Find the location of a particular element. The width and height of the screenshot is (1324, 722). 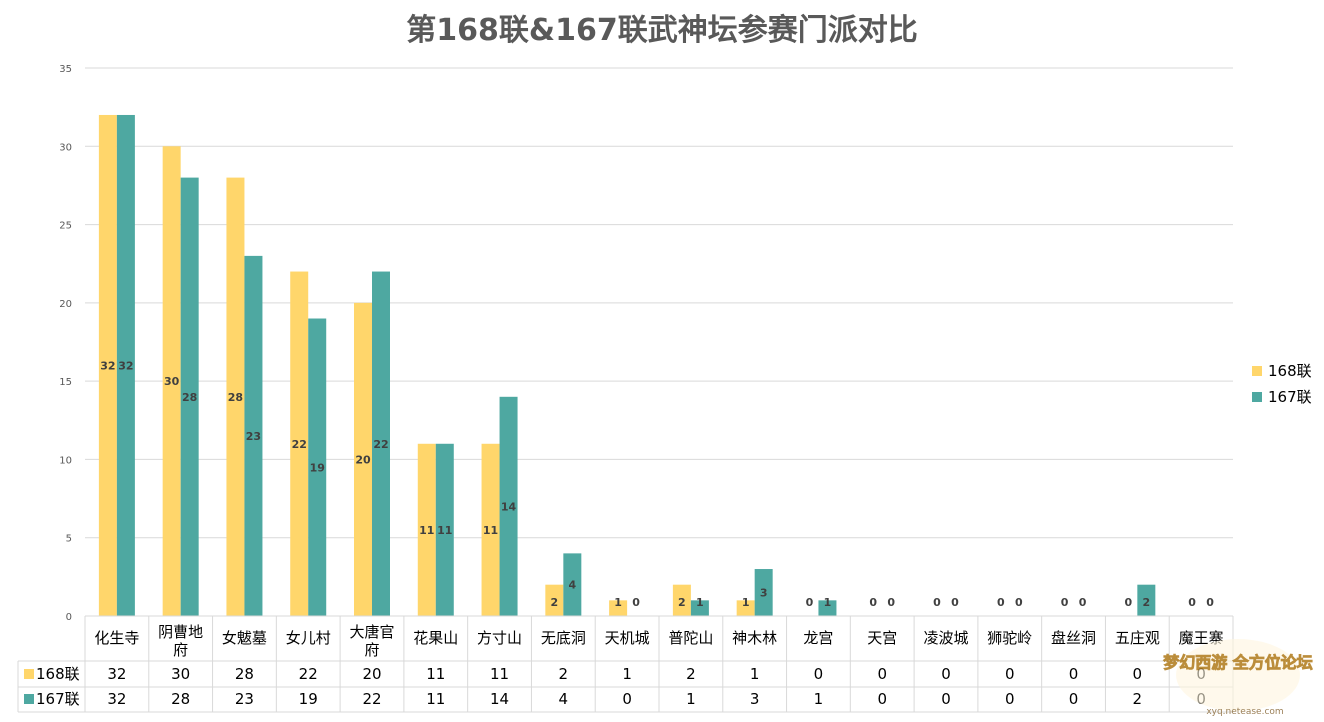

category-label: 方寸山 is located at coordinates (499, 638).